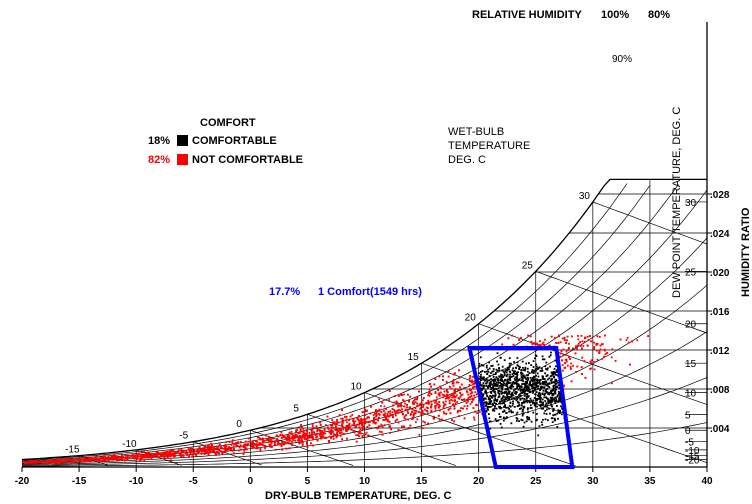  What do you see at coordinates (365, 481) in the screenshot?
I see `x-tick-label: 10` at bounding box center [365, 481].